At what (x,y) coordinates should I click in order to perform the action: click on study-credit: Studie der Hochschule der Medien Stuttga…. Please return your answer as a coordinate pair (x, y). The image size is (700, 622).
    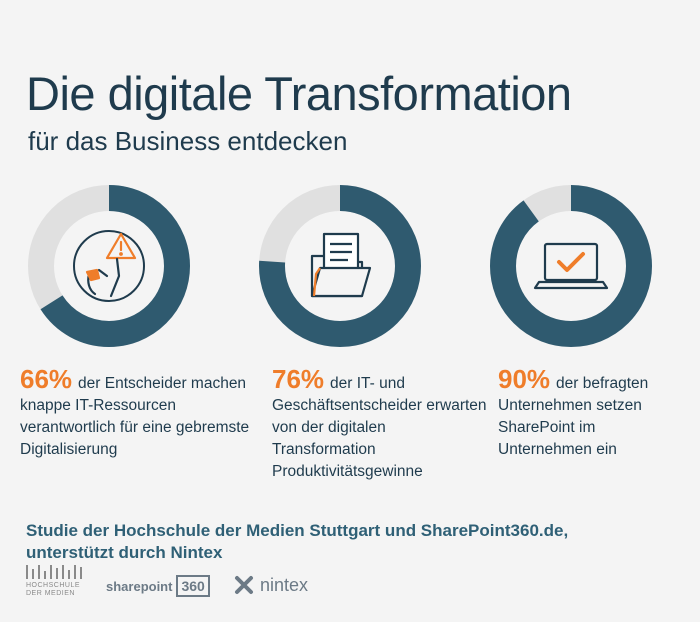
    Looking at the image, I should click on (297, 541).